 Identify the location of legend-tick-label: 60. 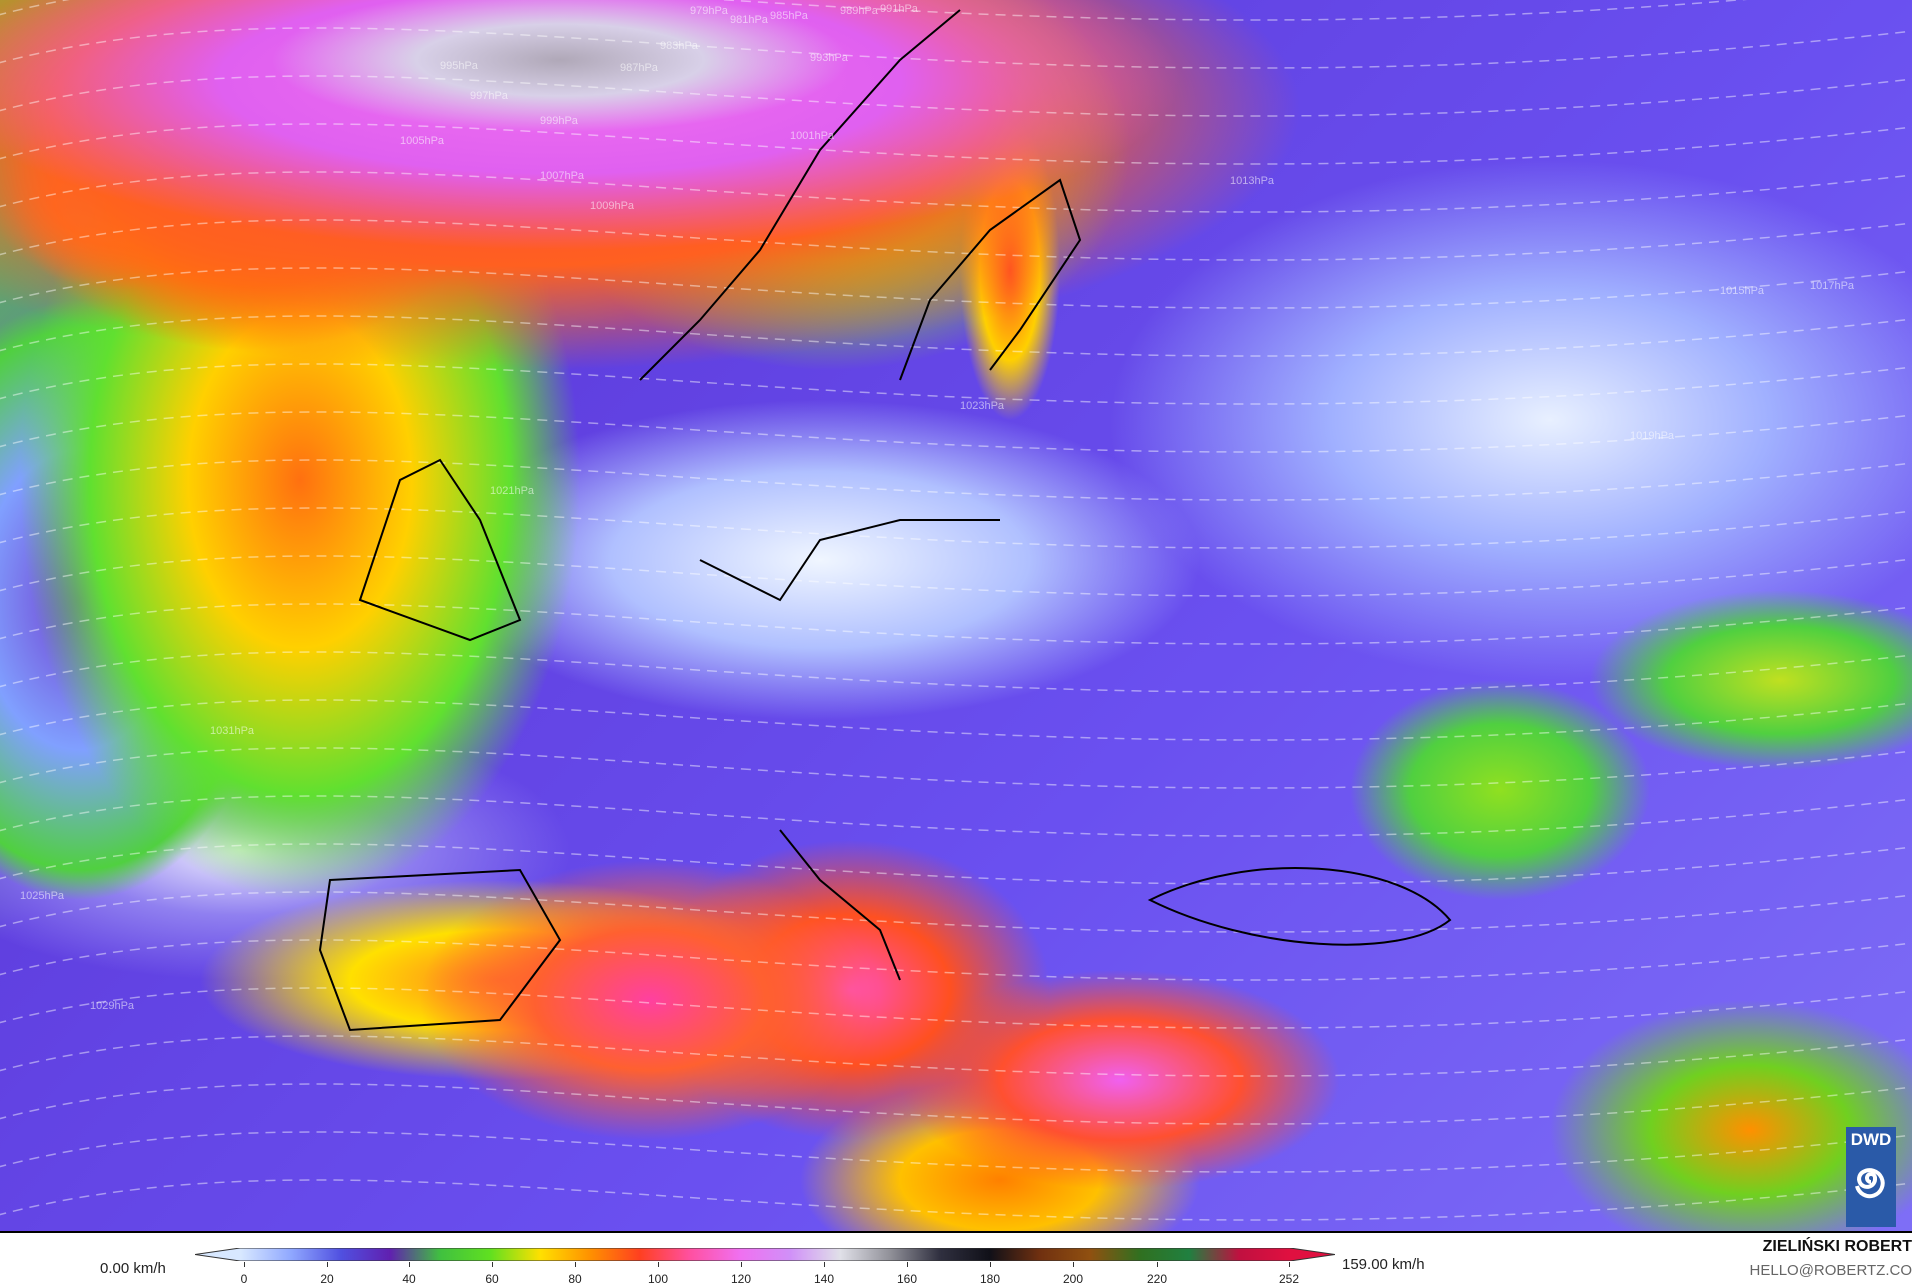
(492, 1279).